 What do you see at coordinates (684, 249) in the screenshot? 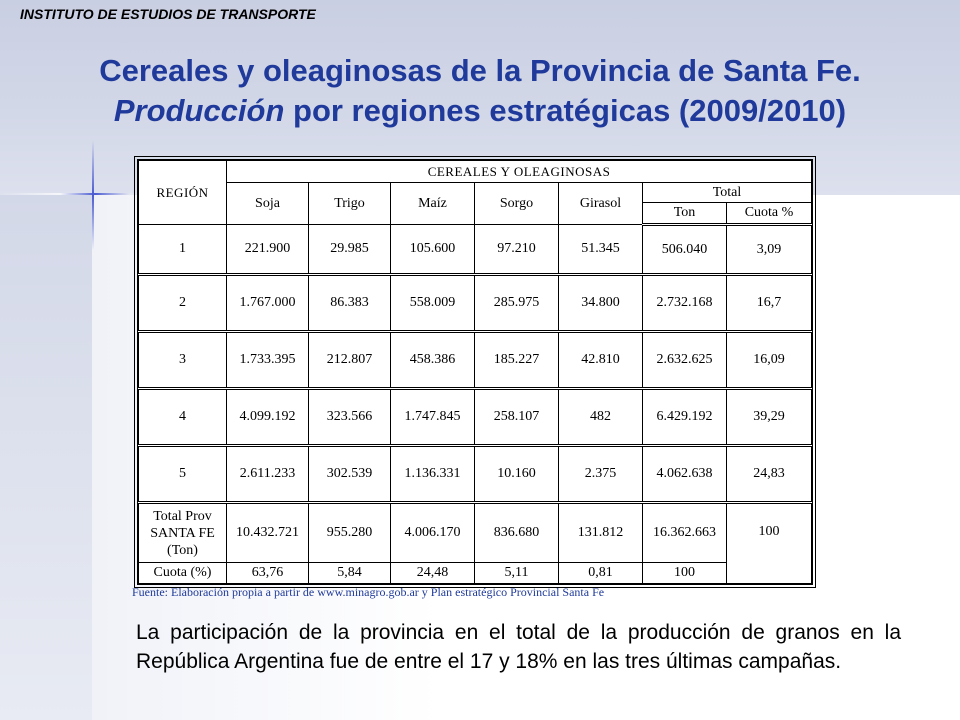
I see `ton-cell: 506.040` at bounding box center [684, 249].